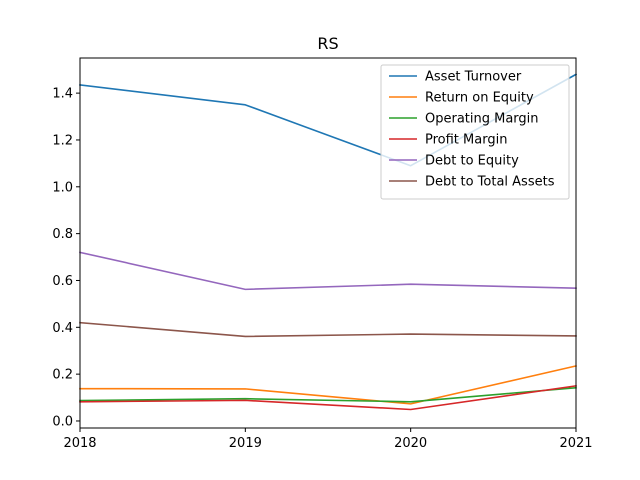 The height and width of the screenshot is (480, 640). Describe the element at coordinates (410, 443) in the screenshot. I see `x-tick-label: 2020` at that location.